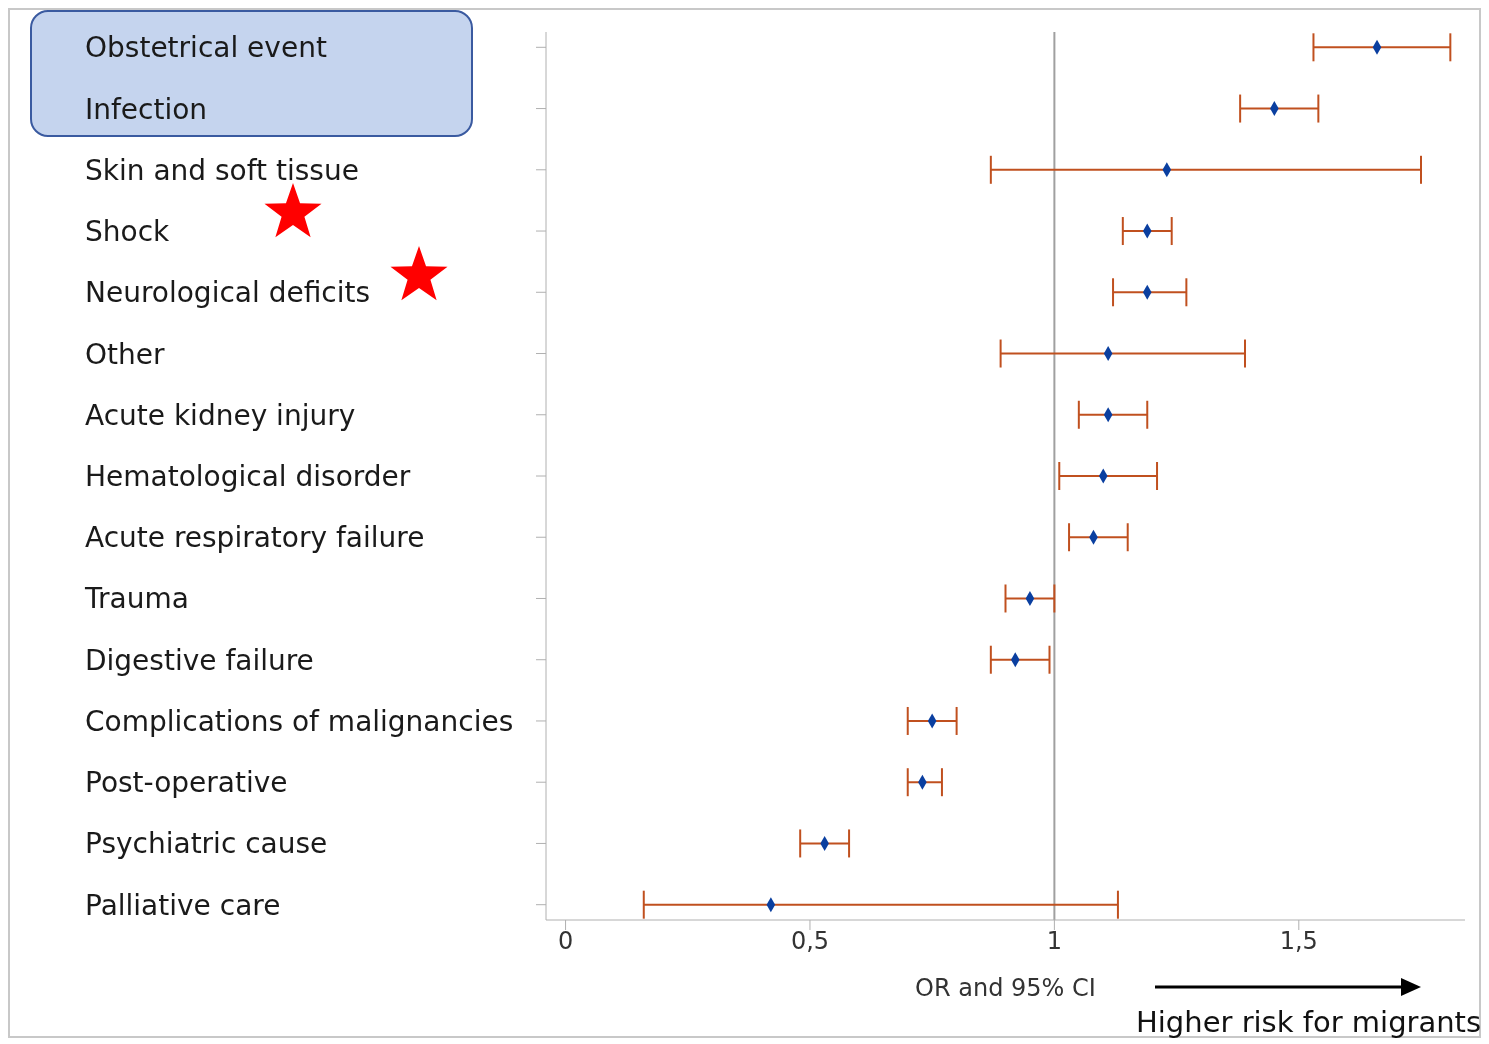  Describe the element at coordinates (255, 538) in the screenshot. I see `y-tick-label: Acute respiratory failure` at that location.